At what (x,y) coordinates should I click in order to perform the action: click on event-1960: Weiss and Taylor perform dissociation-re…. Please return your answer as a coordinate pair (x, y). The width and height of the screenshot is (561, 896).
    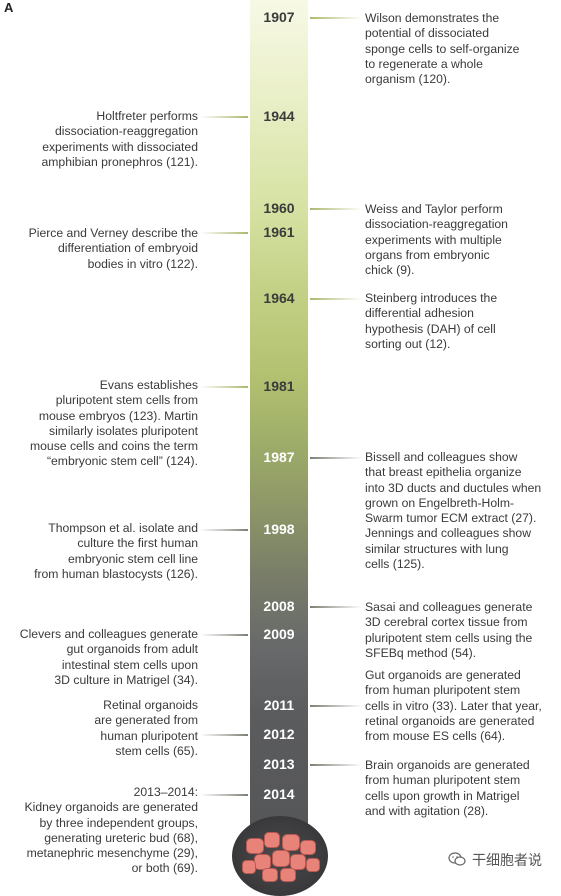
    Looking at the image, I should click on (436, 240).